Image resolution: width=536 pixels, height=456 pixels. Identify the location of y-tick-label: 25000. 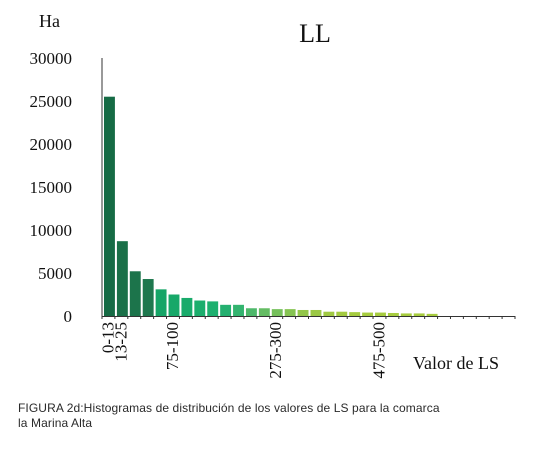
(51, 101).